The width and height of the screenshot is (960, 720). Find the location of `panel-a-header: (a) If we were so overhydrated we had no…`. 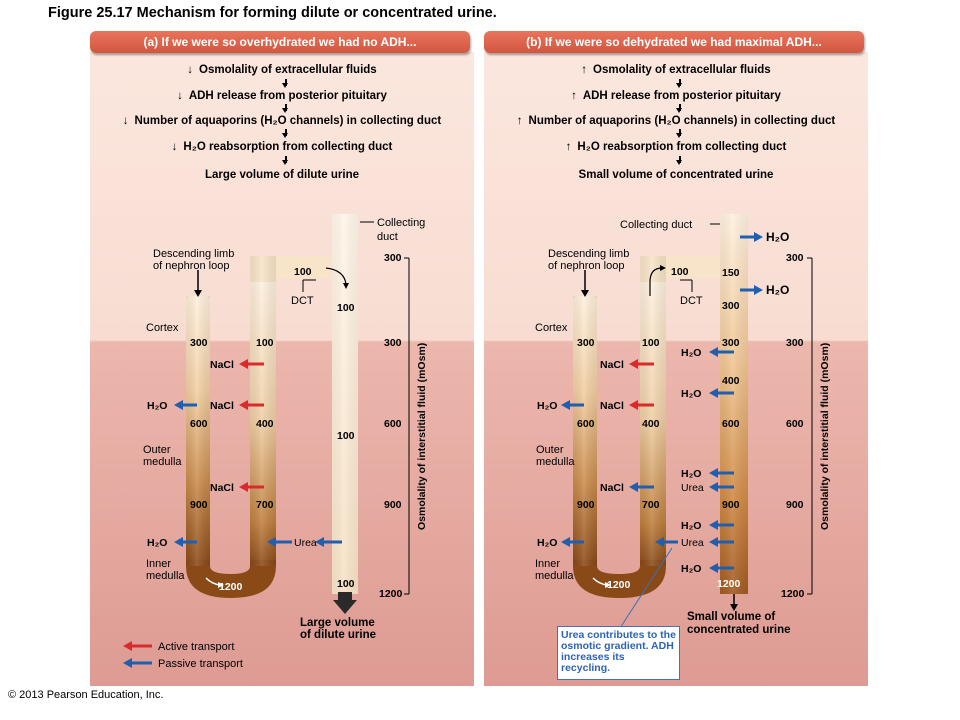

panel-a-header: (a) If we were so overhydrated we had no… is located at coordinates (280, 42).